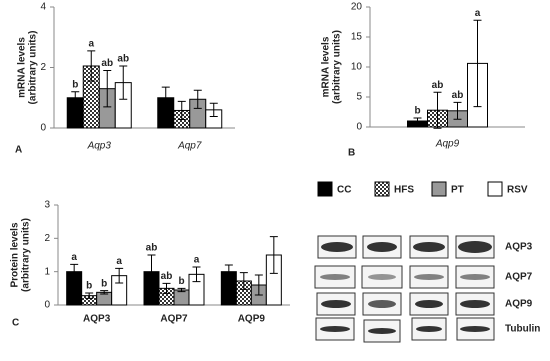  I want to click on x-tick-label: AQP7, so click(174, 319).